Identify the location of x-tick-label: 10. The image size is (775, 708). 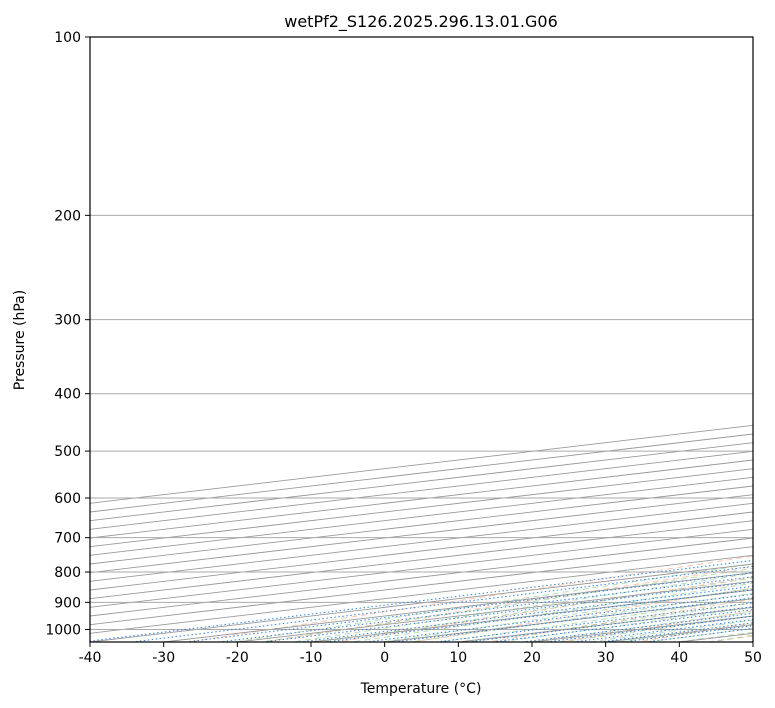
(458, 658).